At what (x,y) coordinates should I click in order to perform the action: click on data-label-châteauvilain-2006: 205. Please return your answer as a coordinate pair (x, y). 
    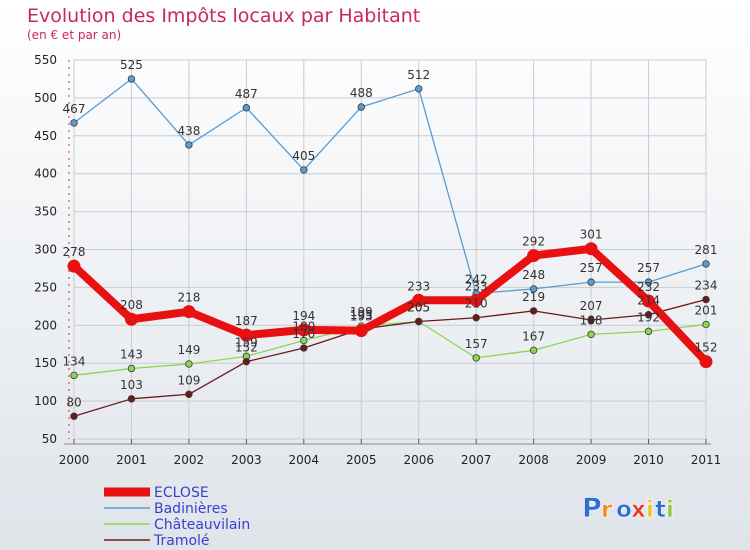
    Looking at the image, I should click on (418, 308).